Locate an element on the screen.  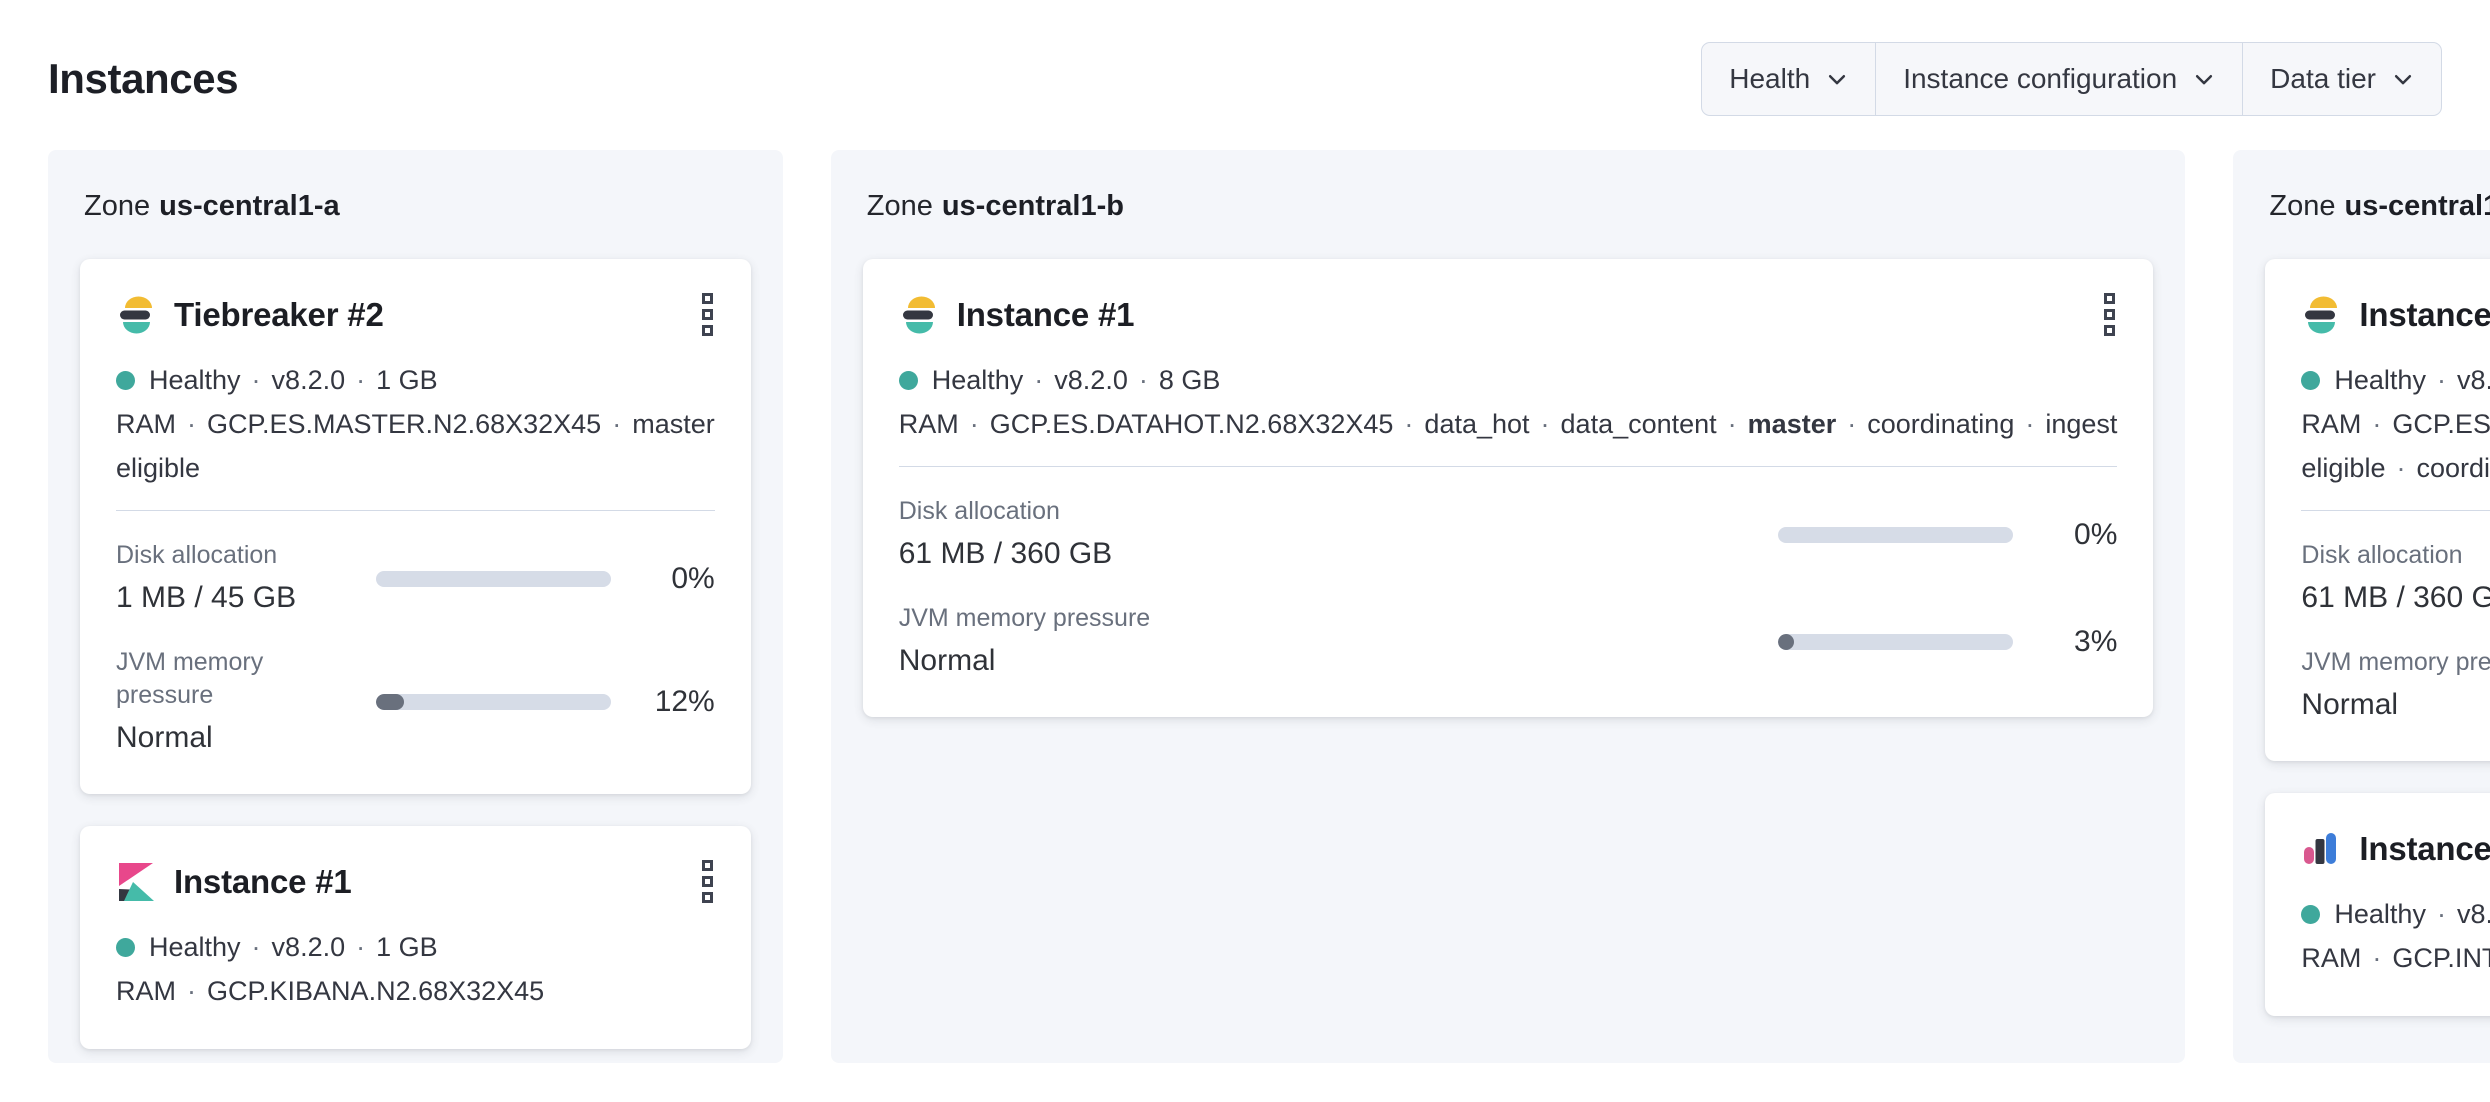
filter-button-health: Health is located at coordinates (1788, 79).